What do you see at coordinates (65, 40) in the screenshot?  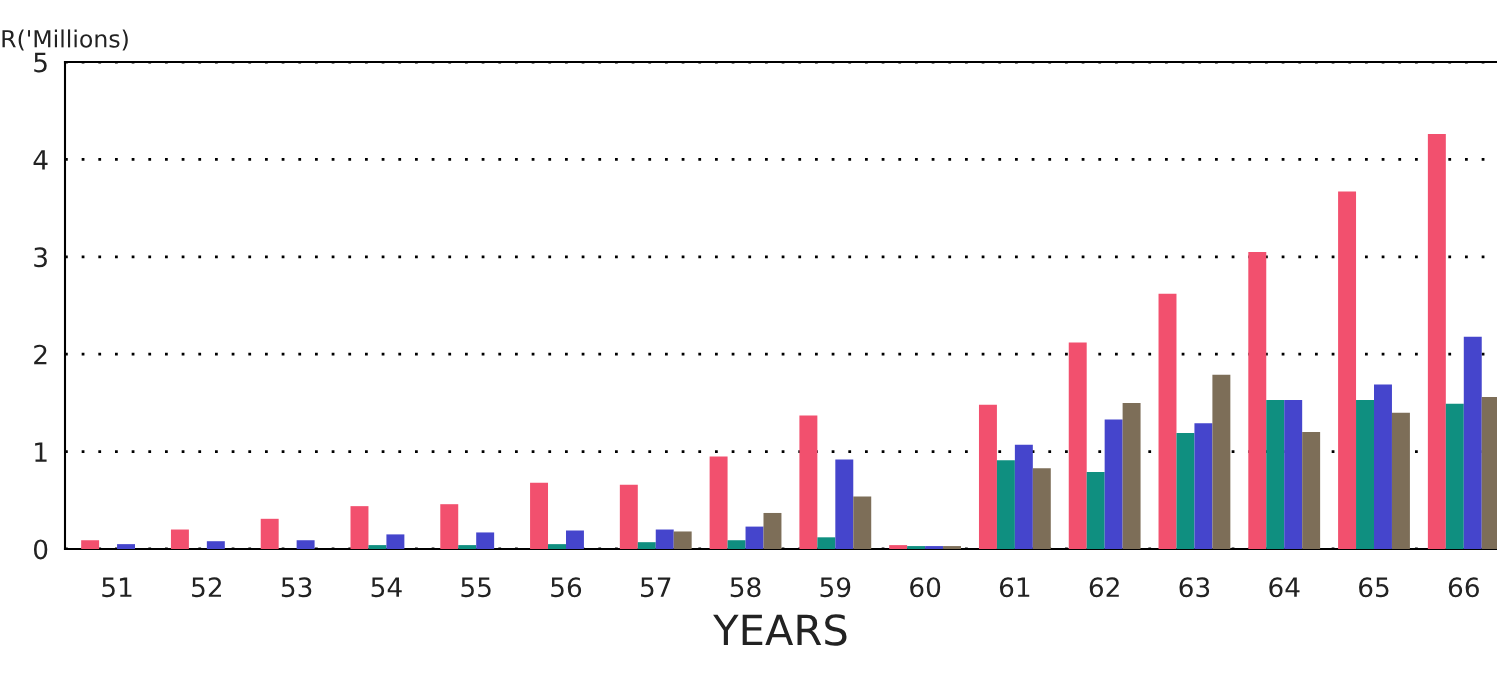 I see `y-axis-title: R('Millions)` at bounding box center [65, 40].